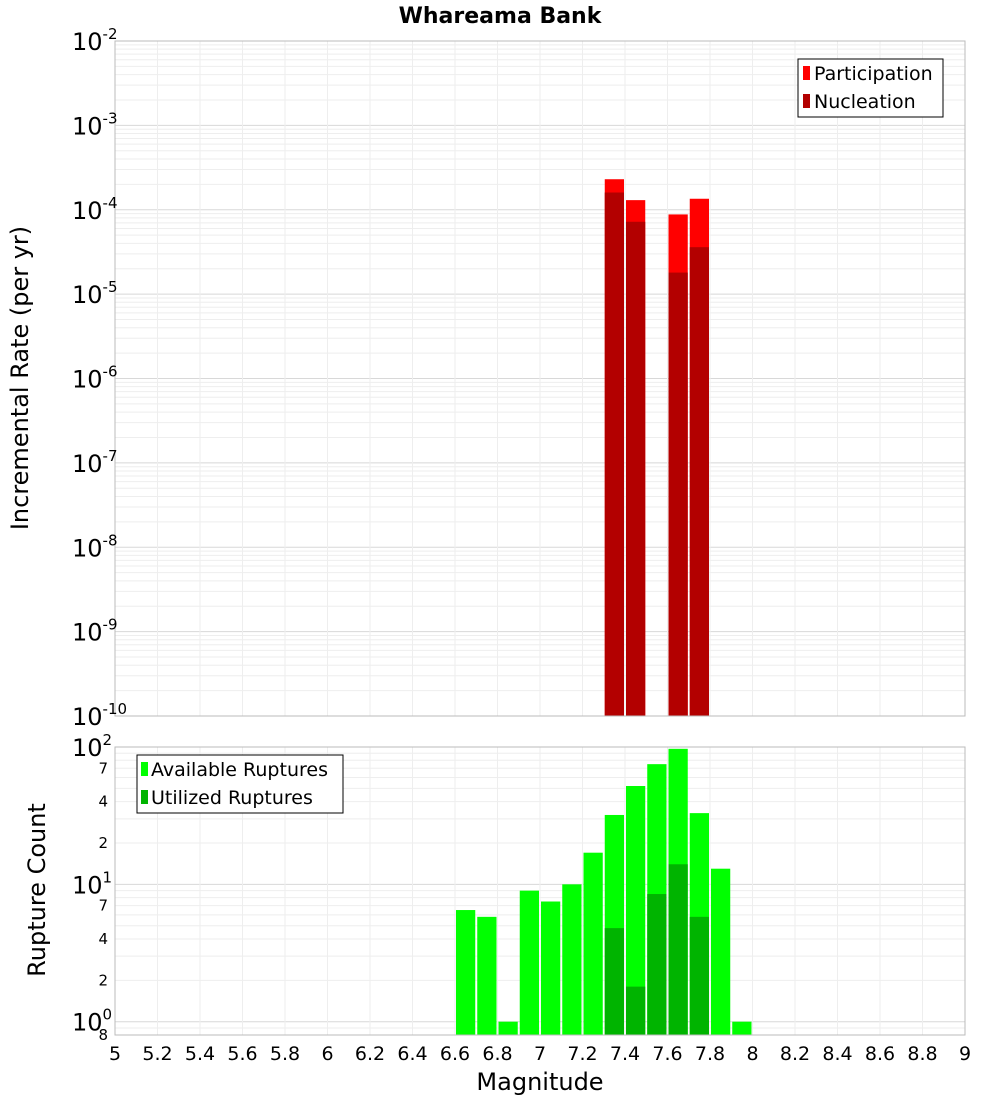 The image size is (1000, 1100). I want to click on tick-exponent: -7, so click(110, 456).